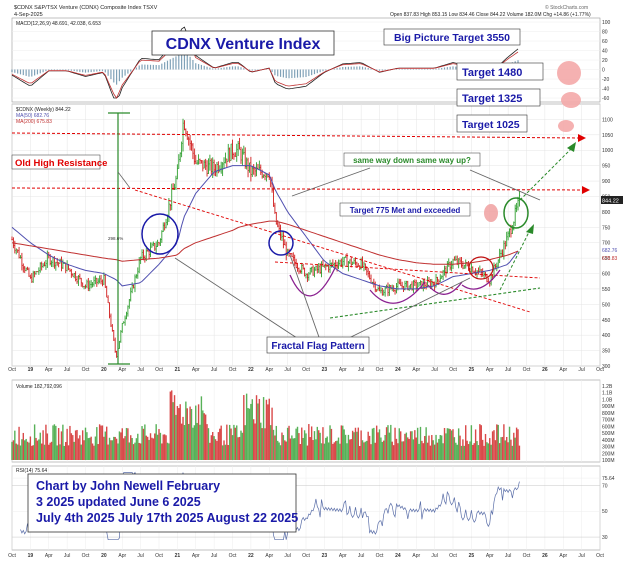  Describe the element at coordinates (49, 370) in the screenshot. I see `time-axis-label: Apr` at that location.